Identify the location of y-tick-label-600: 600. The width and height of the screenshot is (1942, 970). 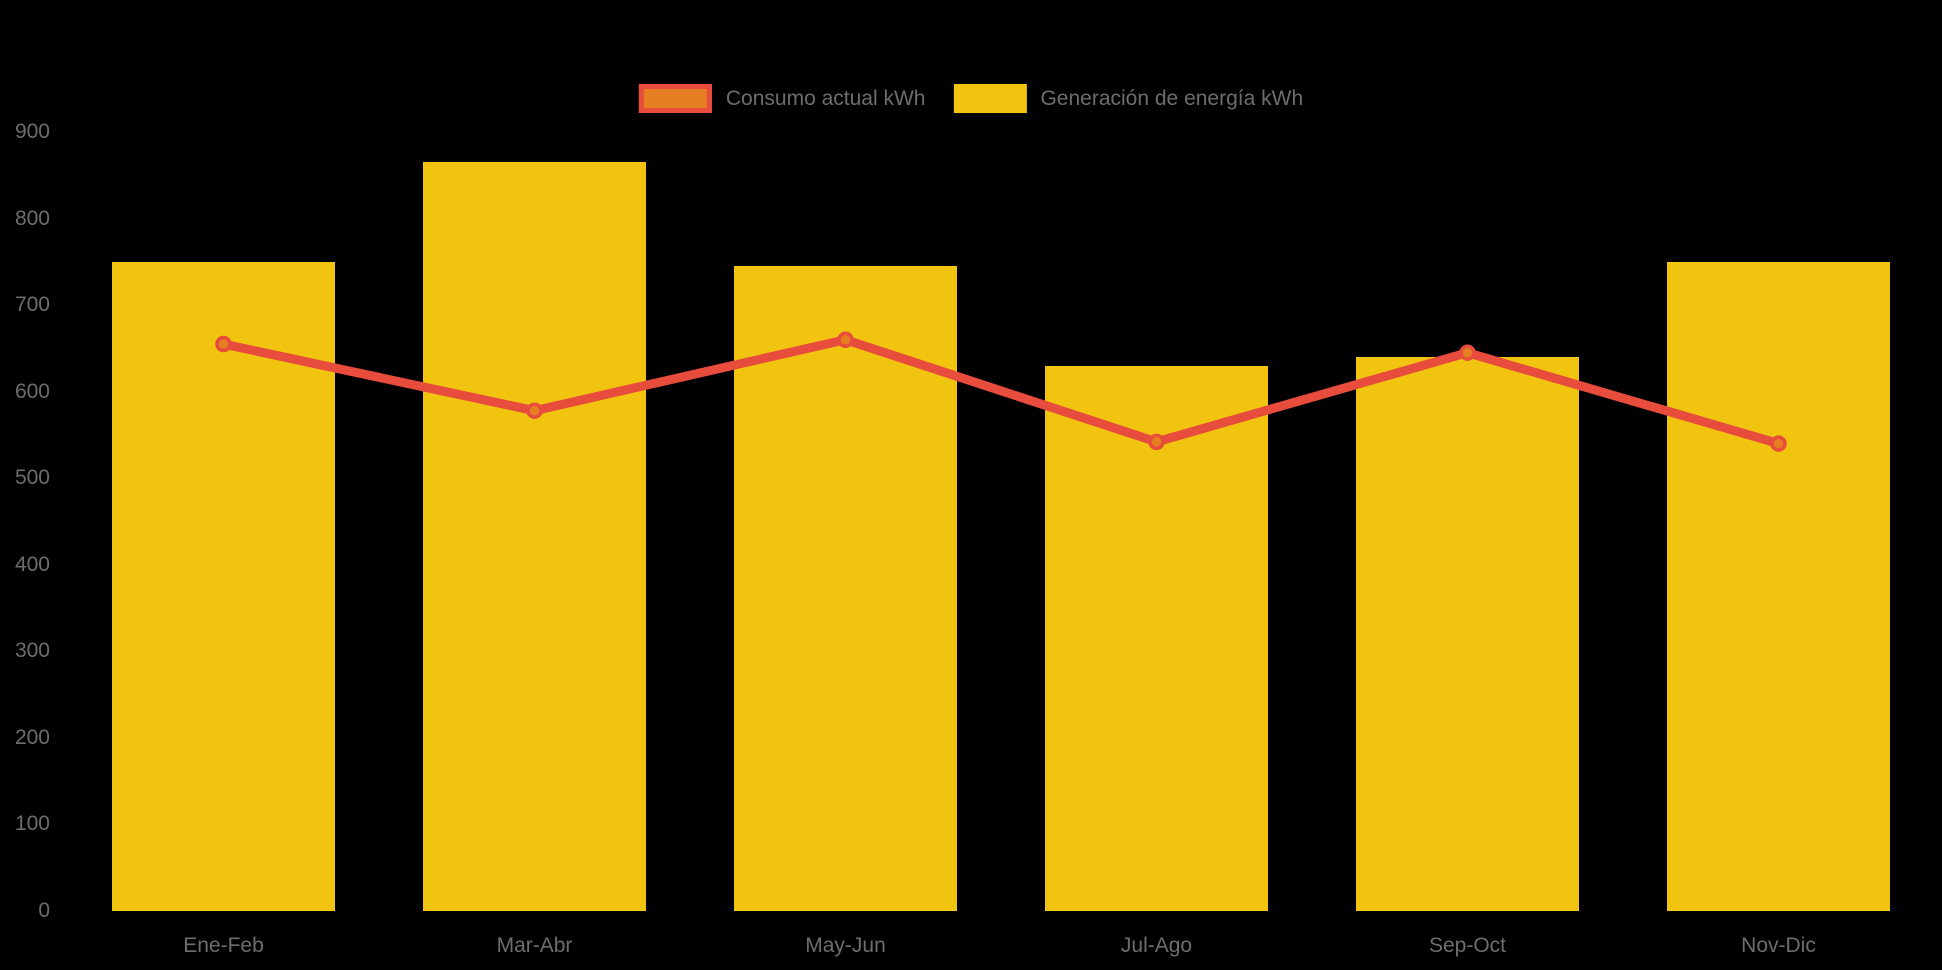
(32, 391).